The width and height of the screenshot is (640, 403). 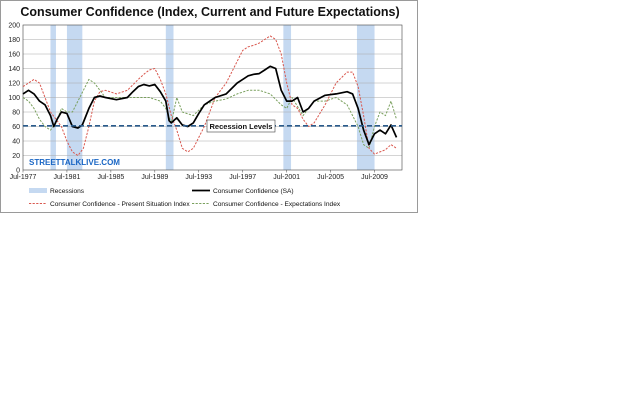 I want to click on watermark-text: STREETTALKLIVE.COM, so click(x=74, y=162).